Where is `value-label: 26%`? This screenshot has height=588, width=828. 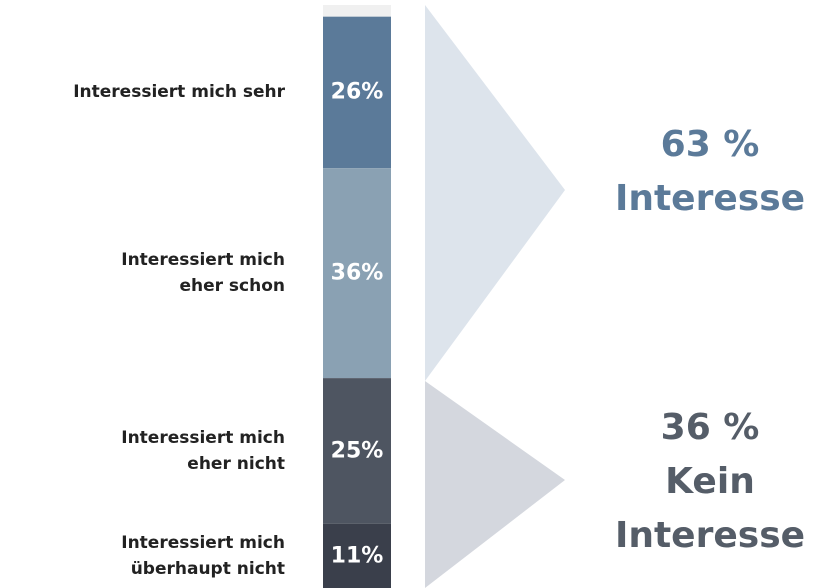
value-label: 26% is located at coordinates (357, 92).